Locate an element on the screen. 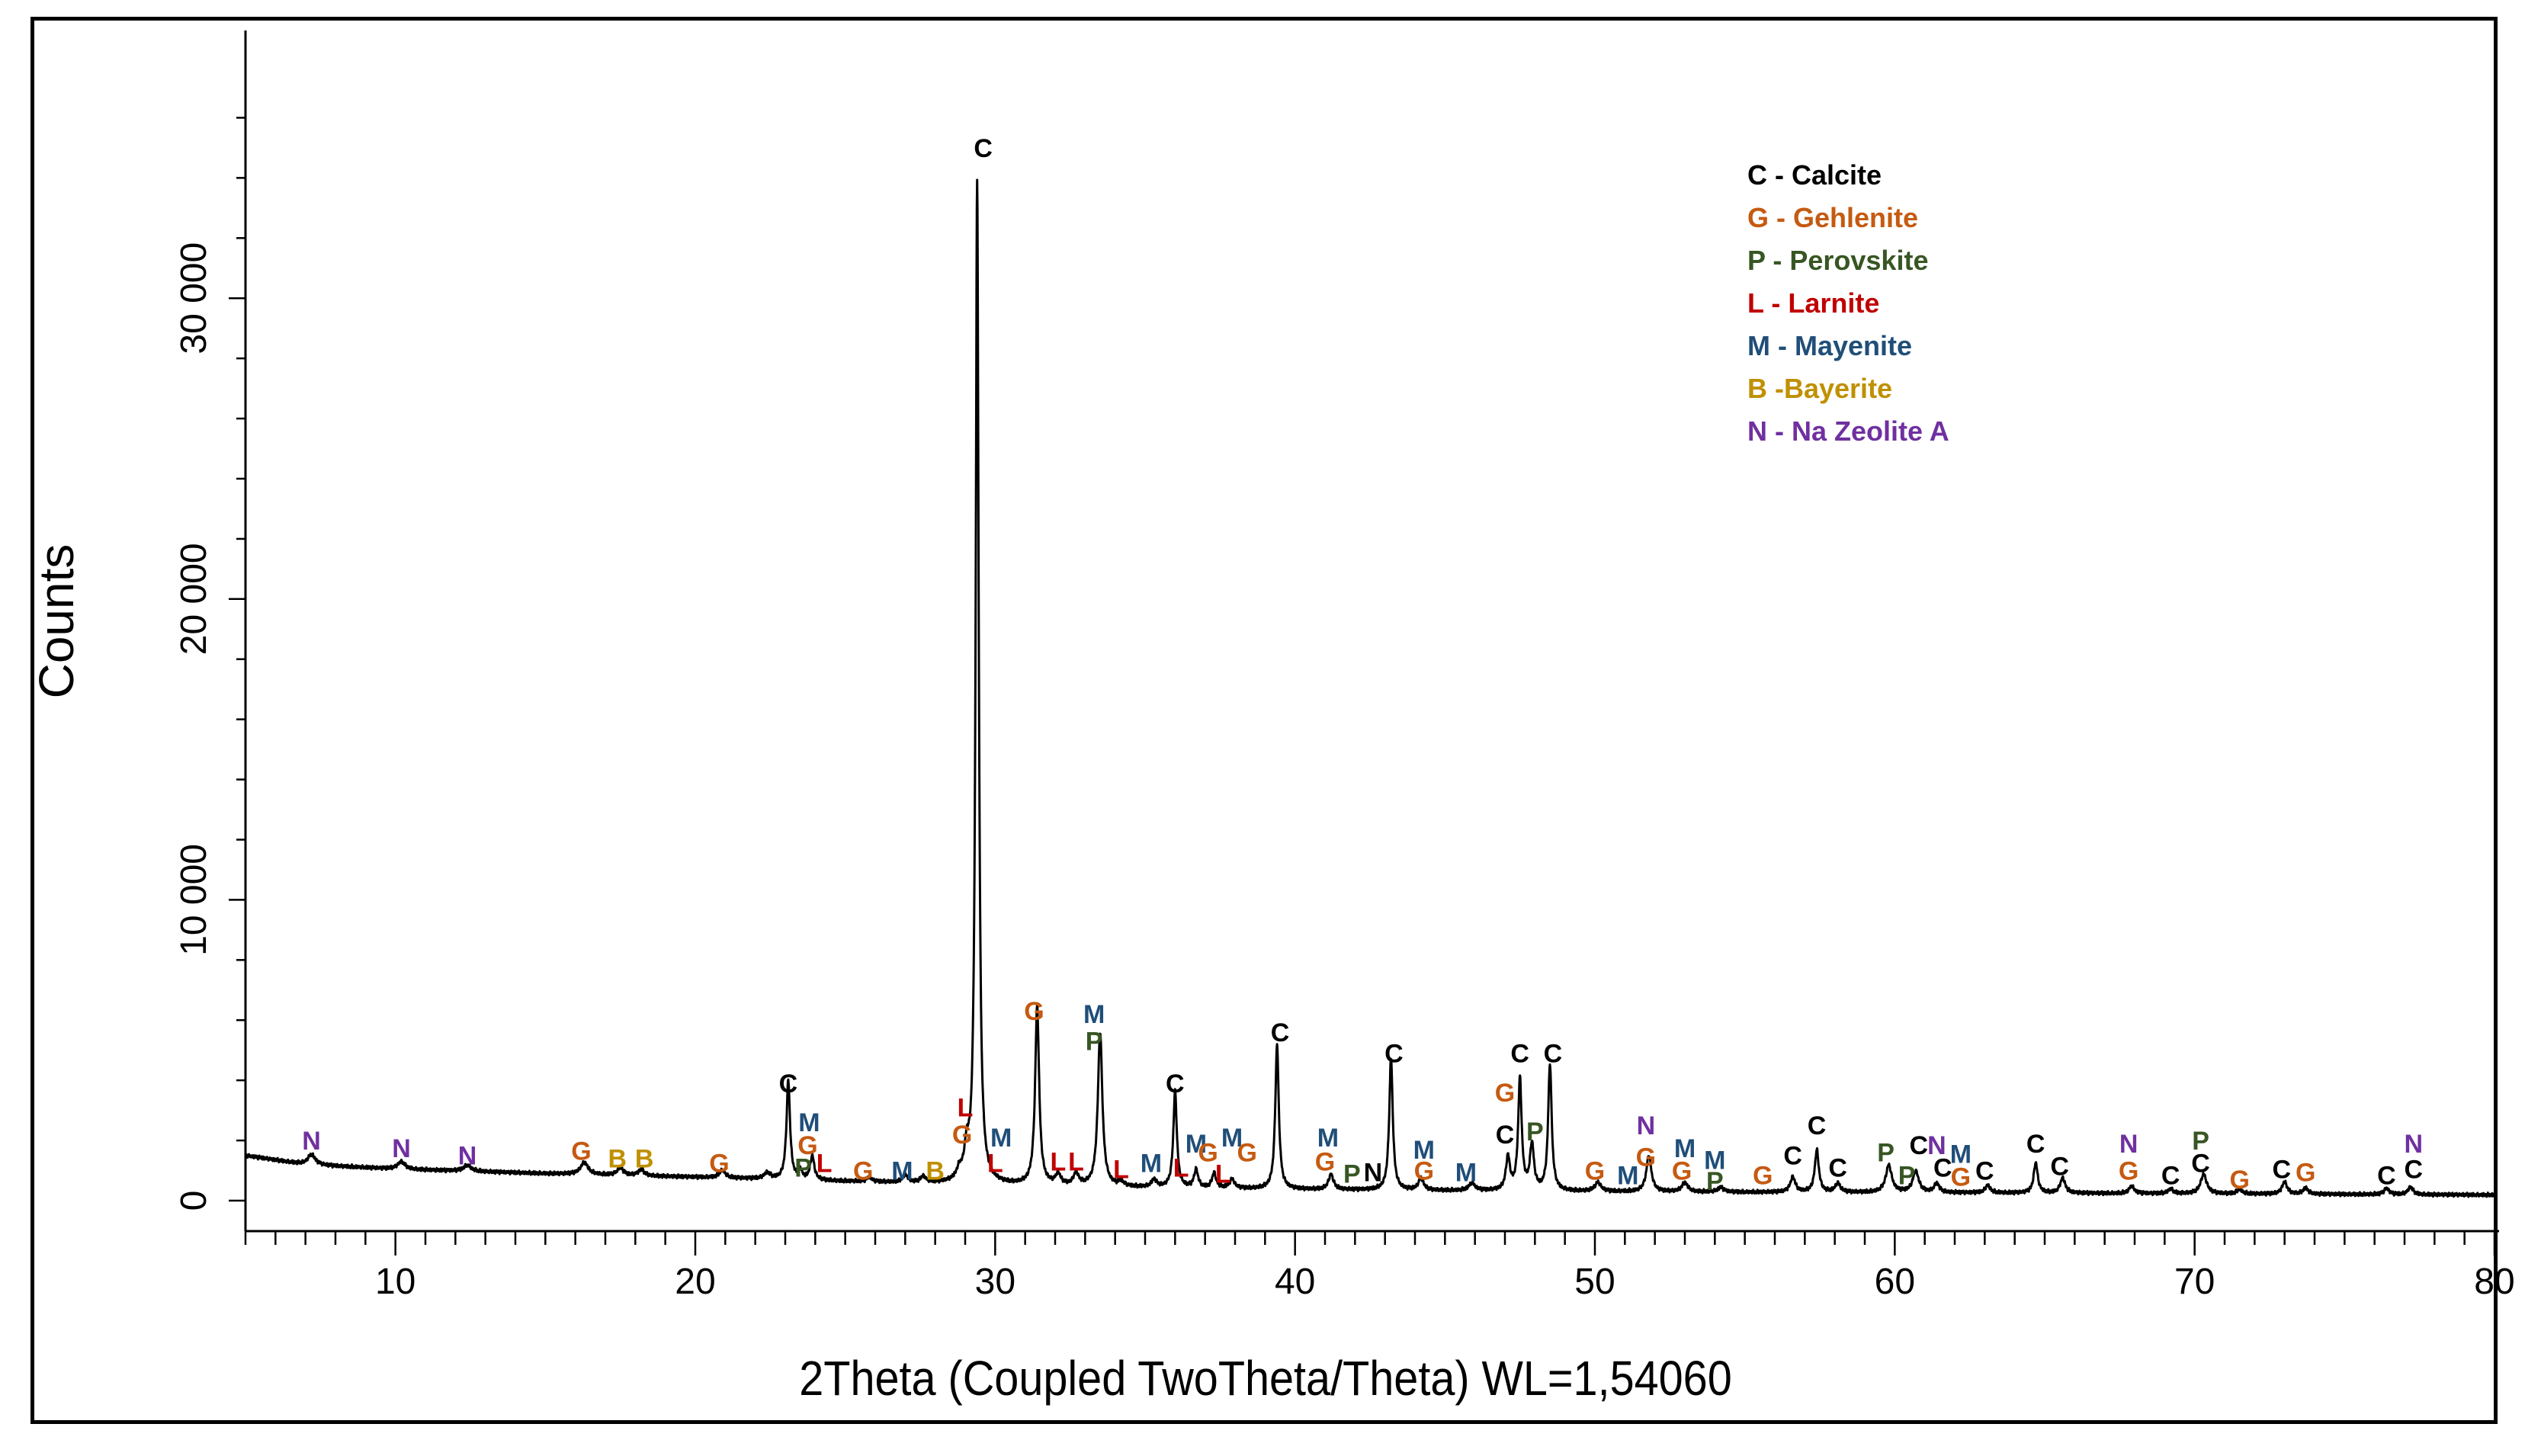 This screenshot has width=2525, height=1456. y-tick-label: 0 is located at coordinates (194, 1201).